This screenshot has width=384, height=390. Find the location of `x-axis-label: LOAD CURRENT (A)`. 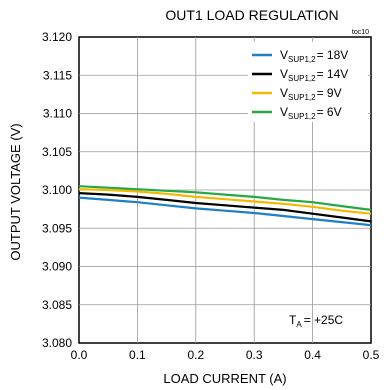

x-axis-label: LOAD CURRENT (A) is located at coordinates (224, 378).